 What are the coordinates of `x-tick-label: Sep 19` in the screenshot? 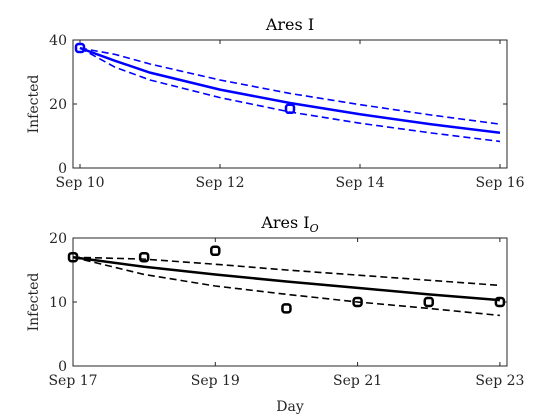 It's located at (215, 381).